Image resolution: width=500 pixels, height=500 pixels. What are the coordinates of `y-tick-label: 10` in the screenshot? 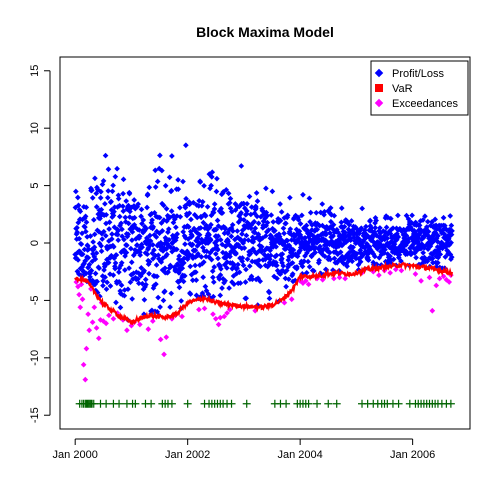 It's located at (35, 128).